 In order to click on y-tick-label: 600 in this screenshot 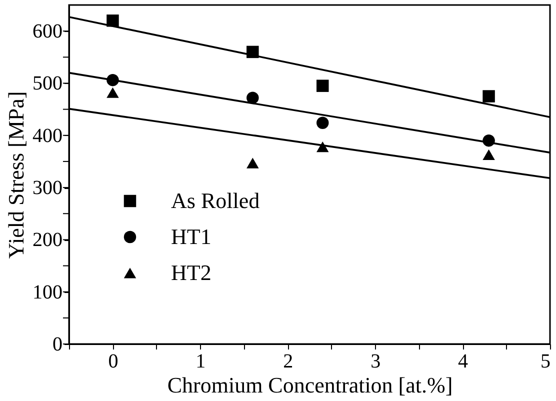, I will do `click(47, 31)`.